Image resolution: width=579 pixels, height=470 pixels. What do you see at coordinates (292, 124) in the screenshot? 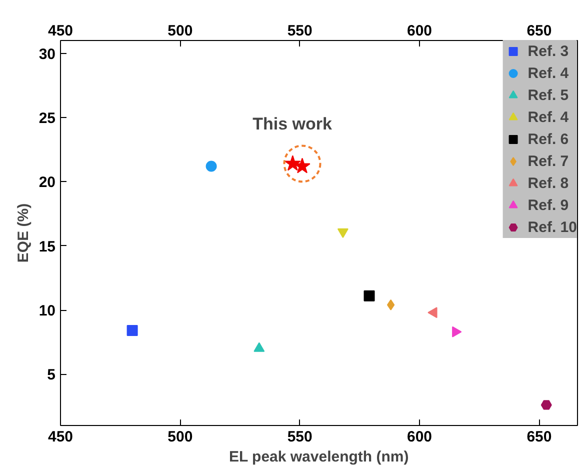
I see `annotation: This work` at bounding box center [292, 124].